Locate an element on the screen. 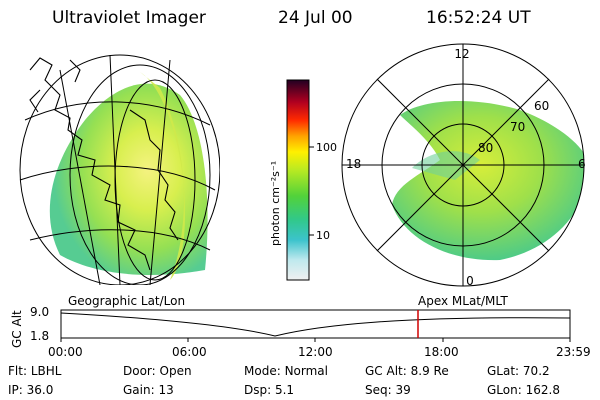 Image resolution: width=600 pixels, height=400 pixels. meta-mode: Mode: Normal is located at coordinates (286, 371).